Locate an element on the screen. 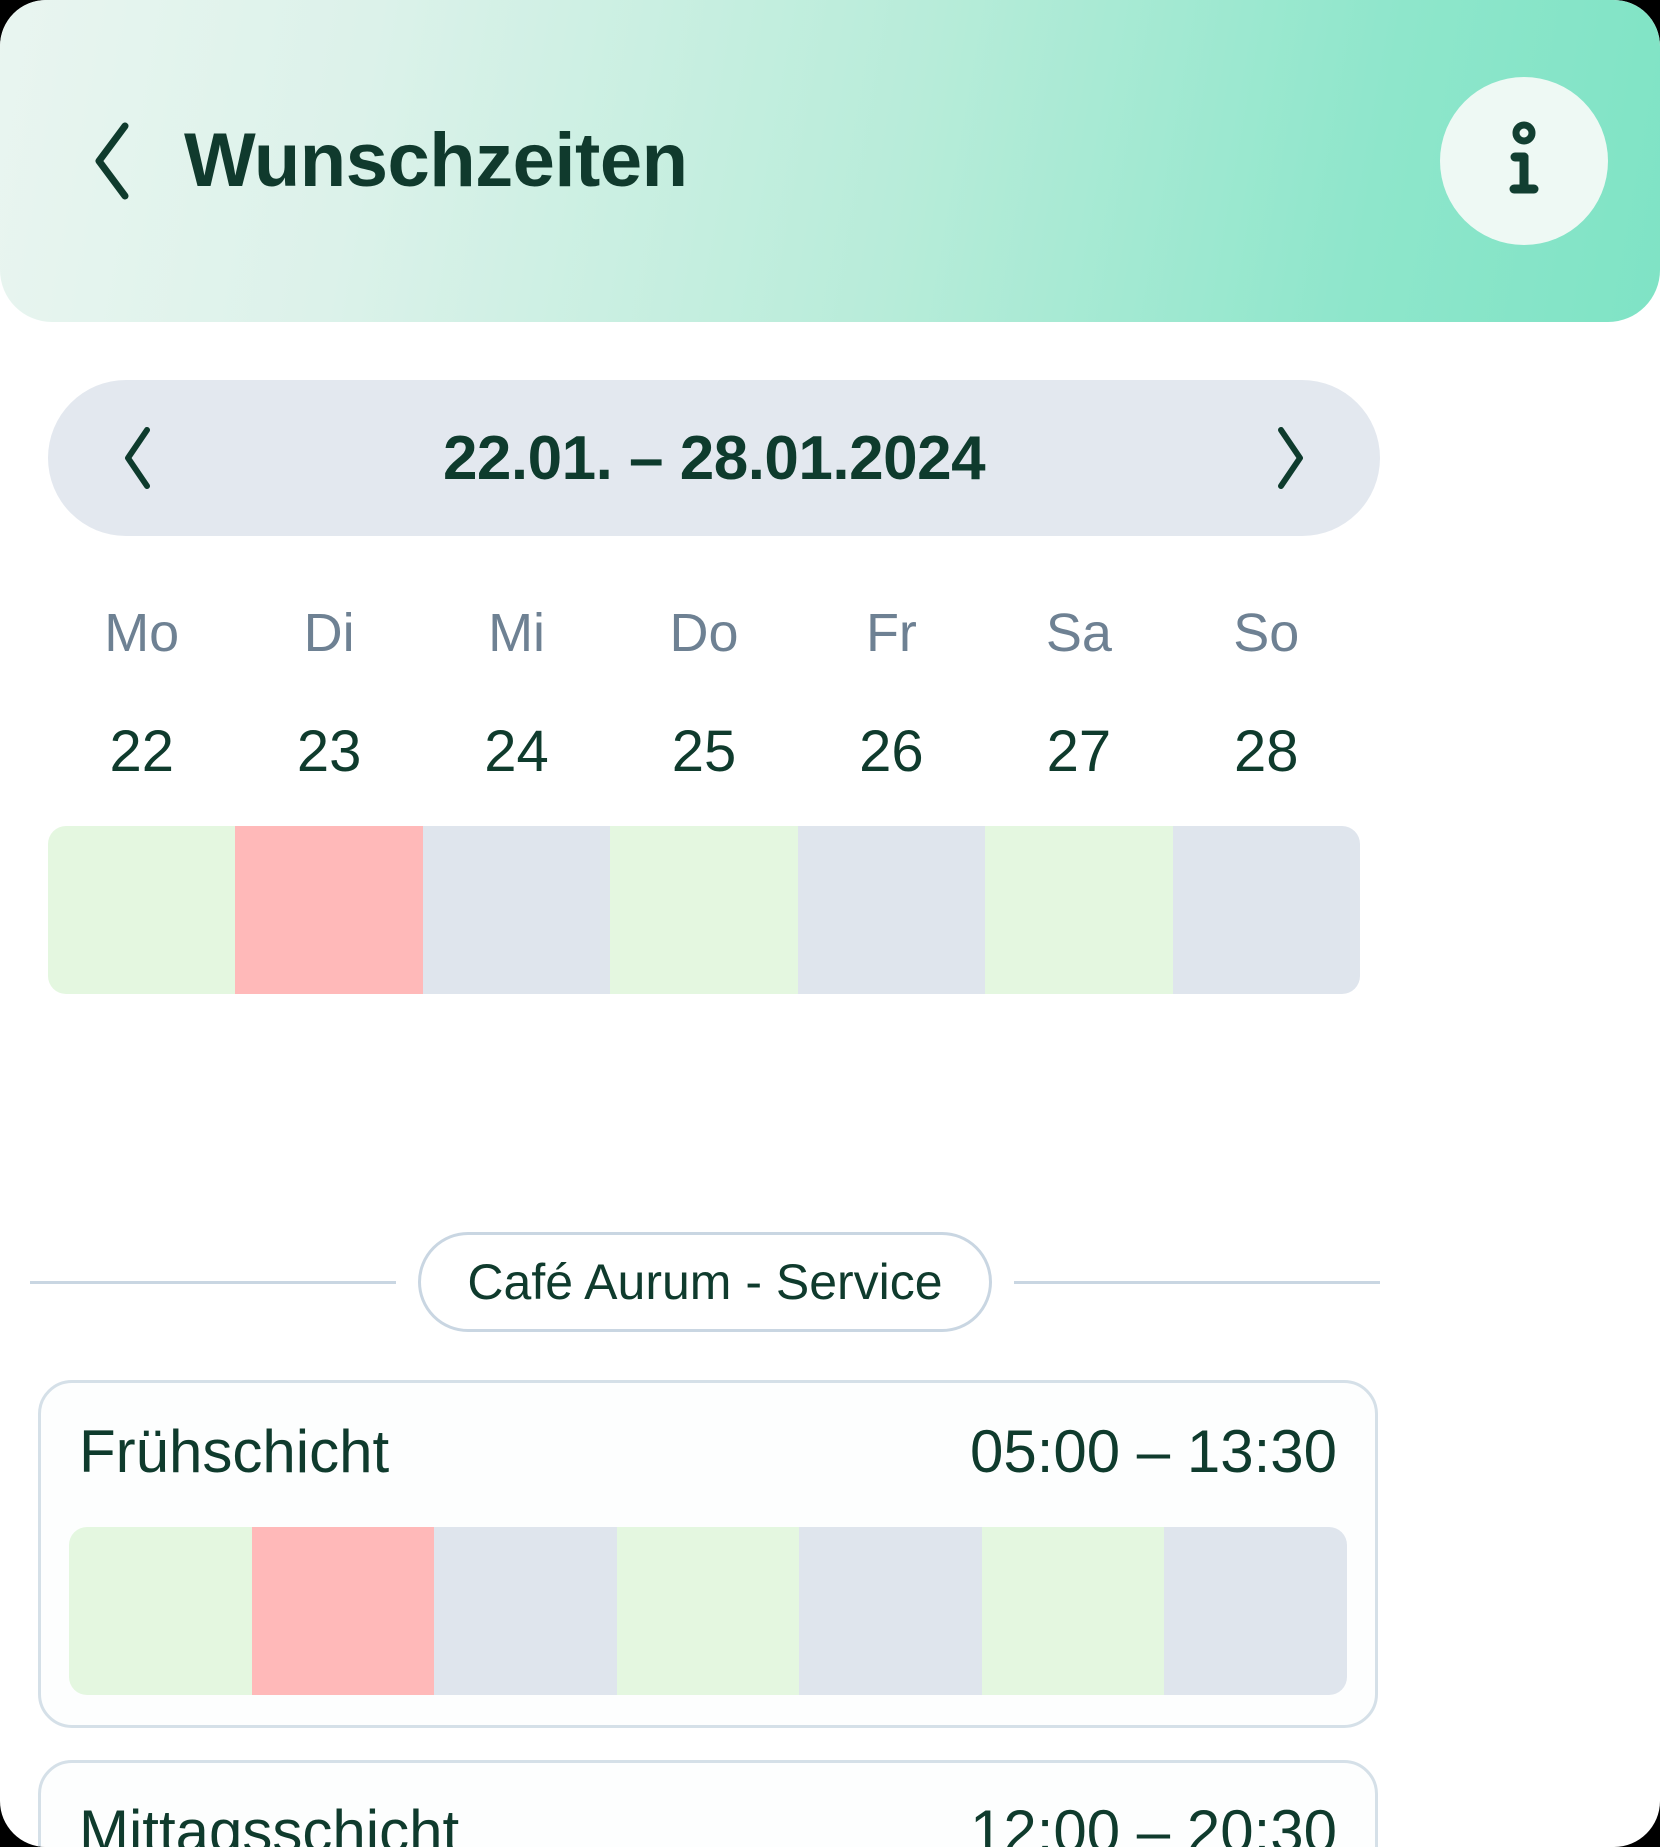 The width and height of the screenshot is (1660, 1847). shift-time-range: 05:00 – 13:30 is located at coordinates (1153, 1451).